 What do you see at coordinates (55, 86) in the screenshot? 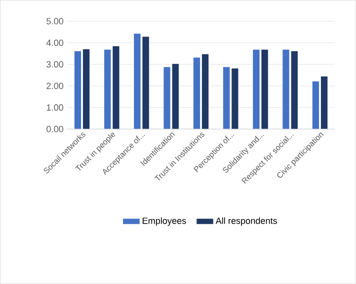
I see `y-tick-label: 2.00` at bounding box center [55, 86].